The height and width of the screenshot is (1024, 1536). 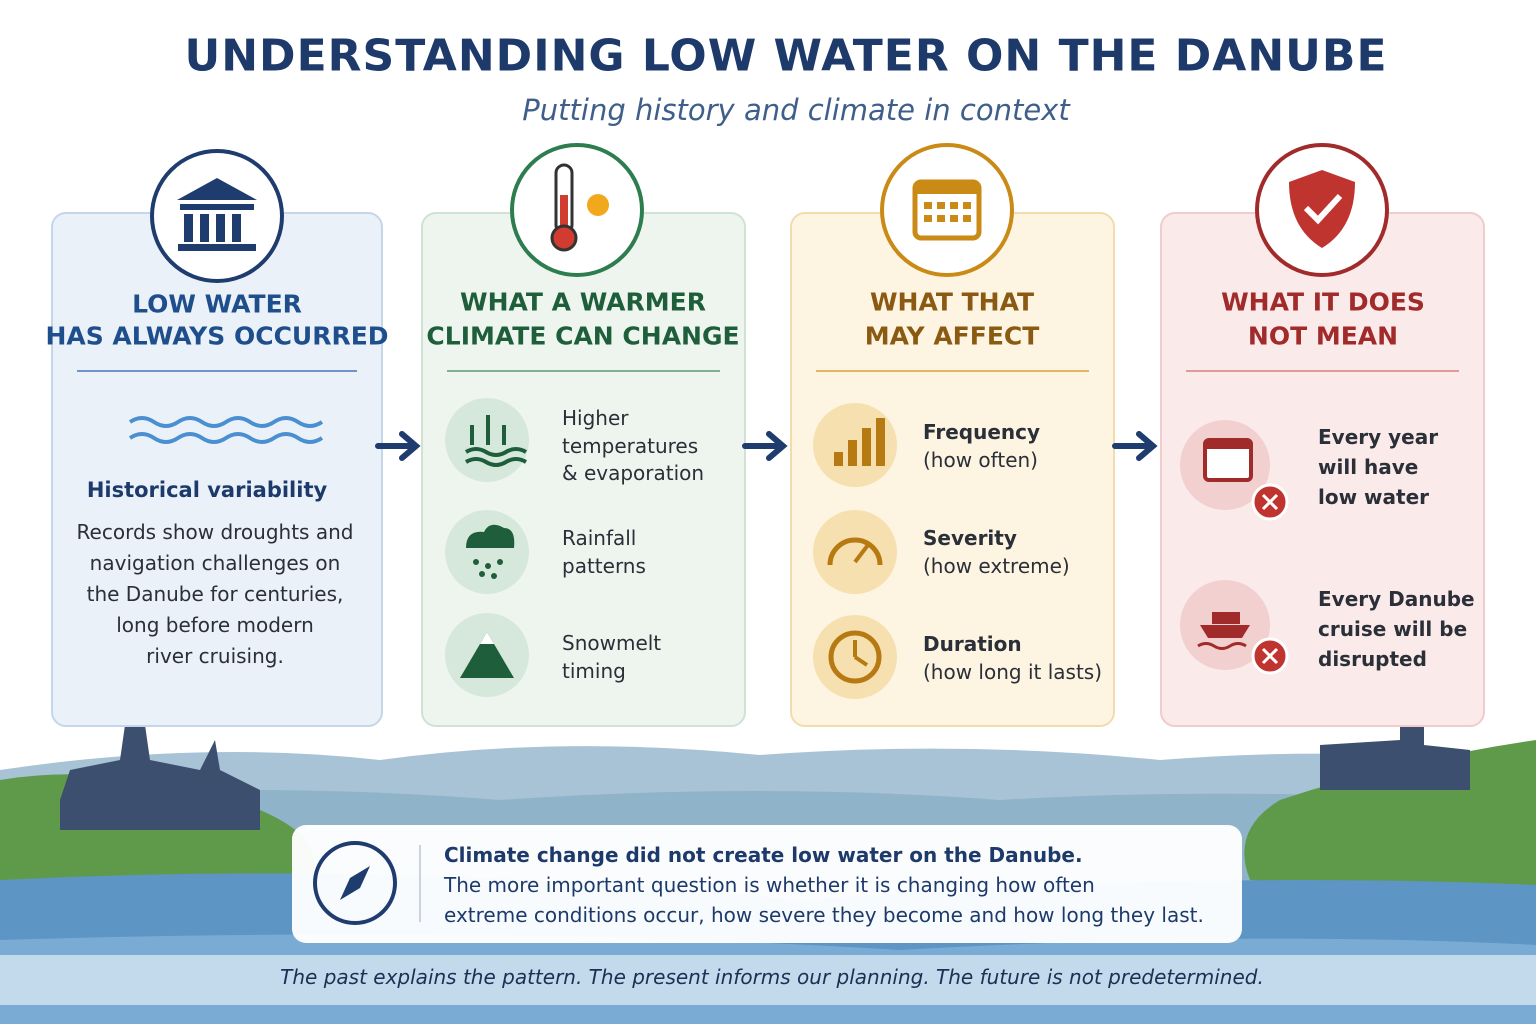 I want to click on footer-band, so click(x=768, y=980).